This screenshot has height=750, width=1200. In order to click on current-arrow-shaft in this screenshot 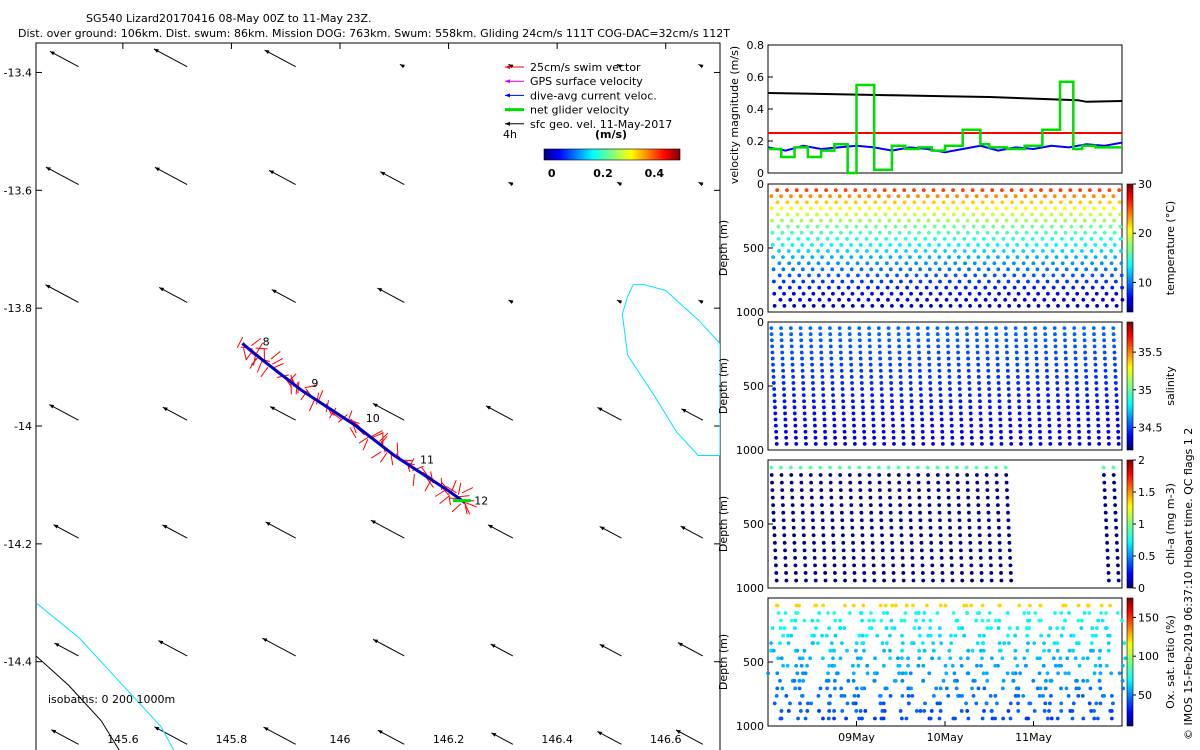, I will do `click(173, 295)`.